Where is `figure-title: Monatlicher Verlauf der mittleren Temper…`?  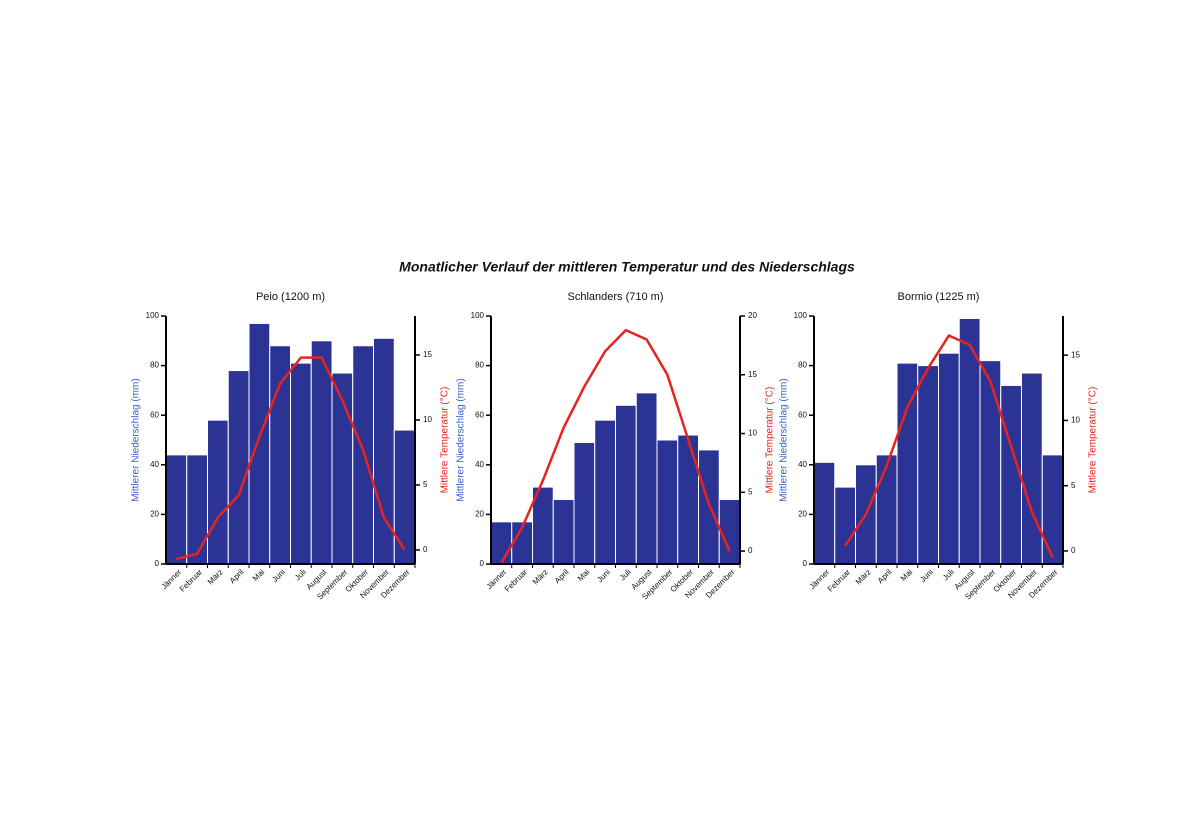
figure-title: Monatlicher Verlauf der mittleren Temper… is located at coordinates (627, 267).